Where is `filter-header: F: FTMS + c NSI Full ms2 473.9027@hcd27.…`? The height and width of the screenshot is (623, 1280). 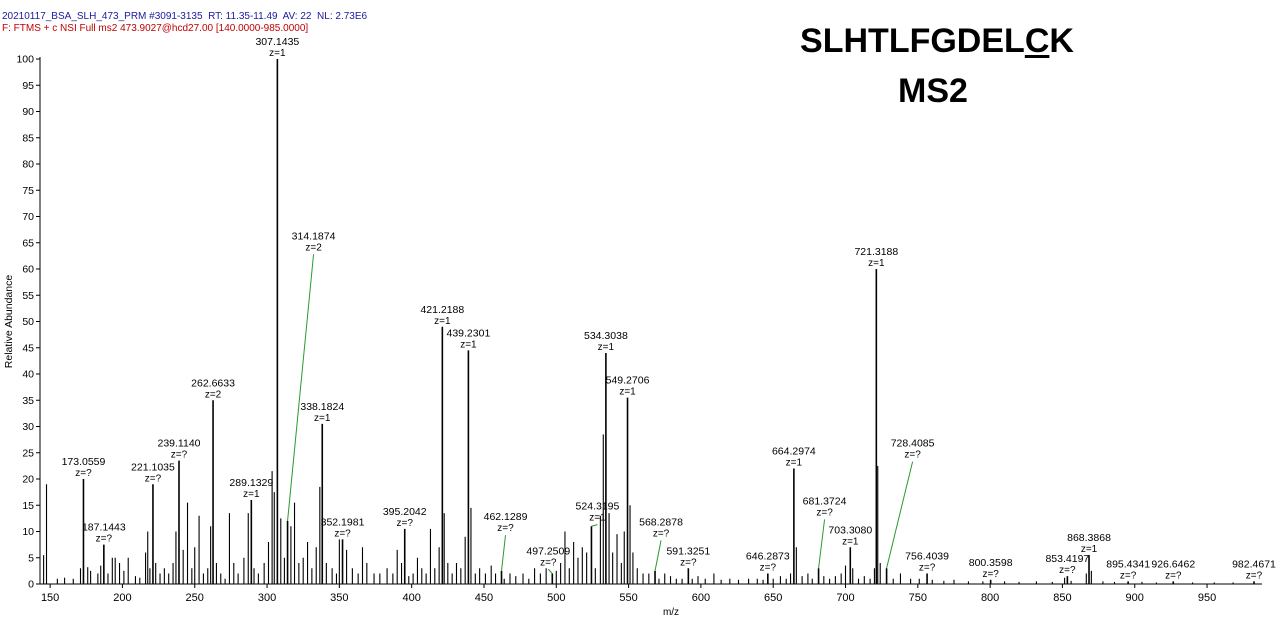
filter-header: F: FTMS + c NSI Full ms2 473.9027@hcd27.… is located at coordinates (155, 28).